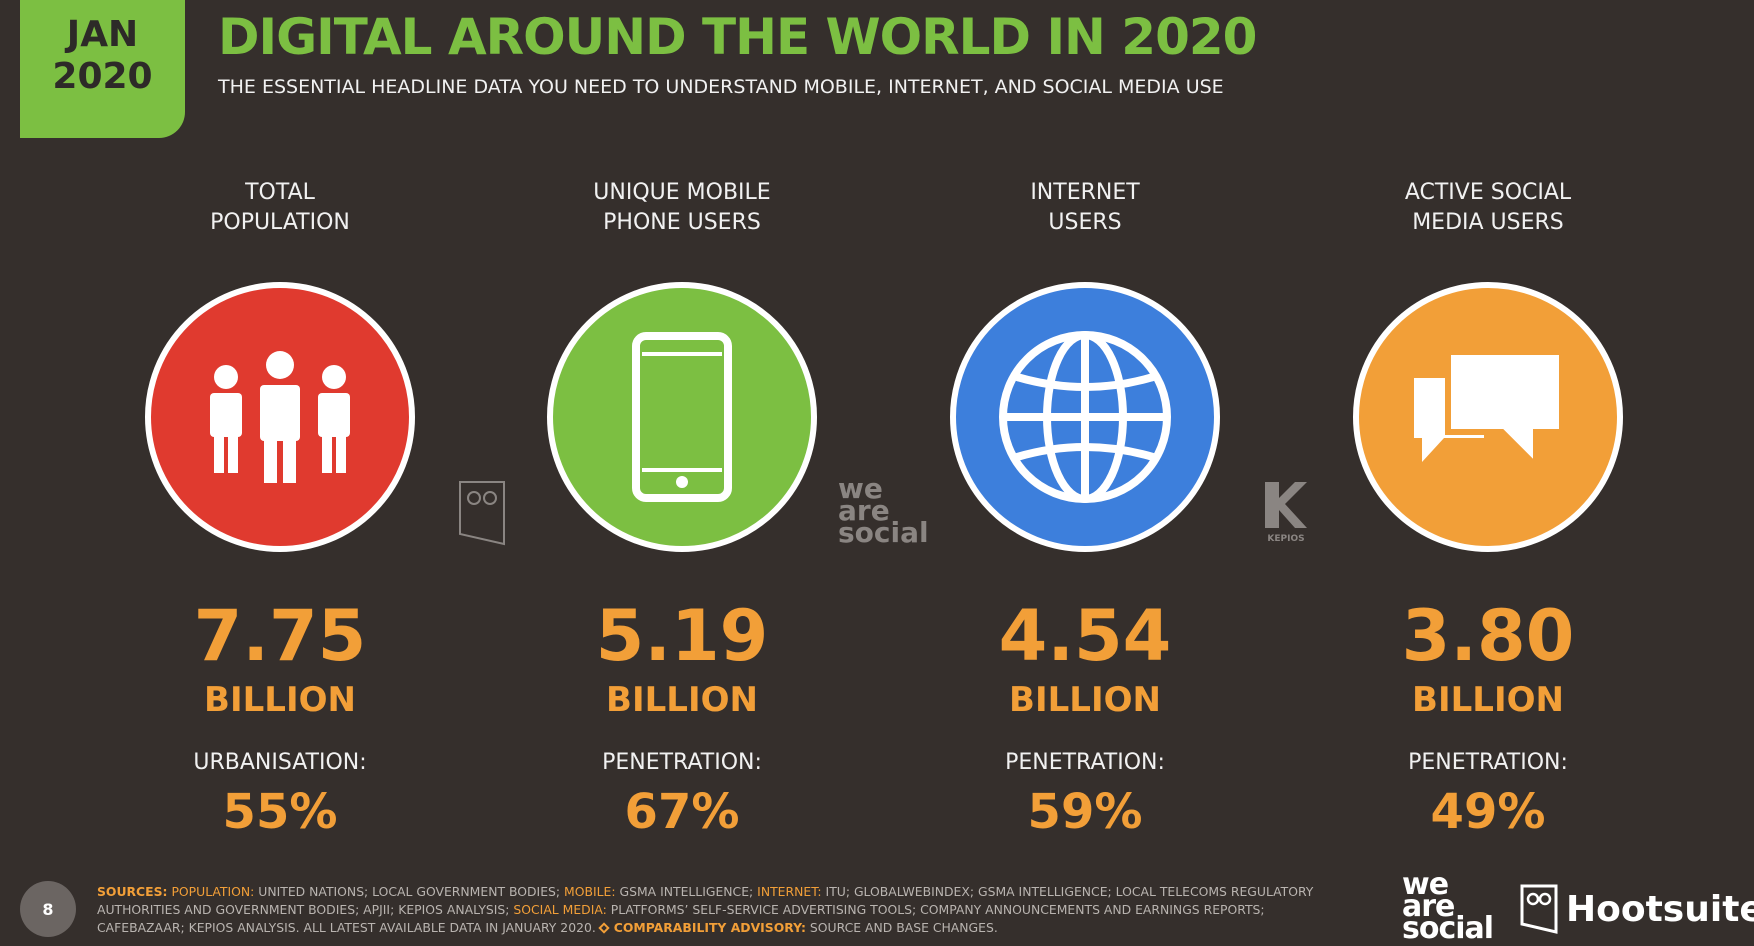  I want to click on stat-value: 4.54, so click(1085, 636).